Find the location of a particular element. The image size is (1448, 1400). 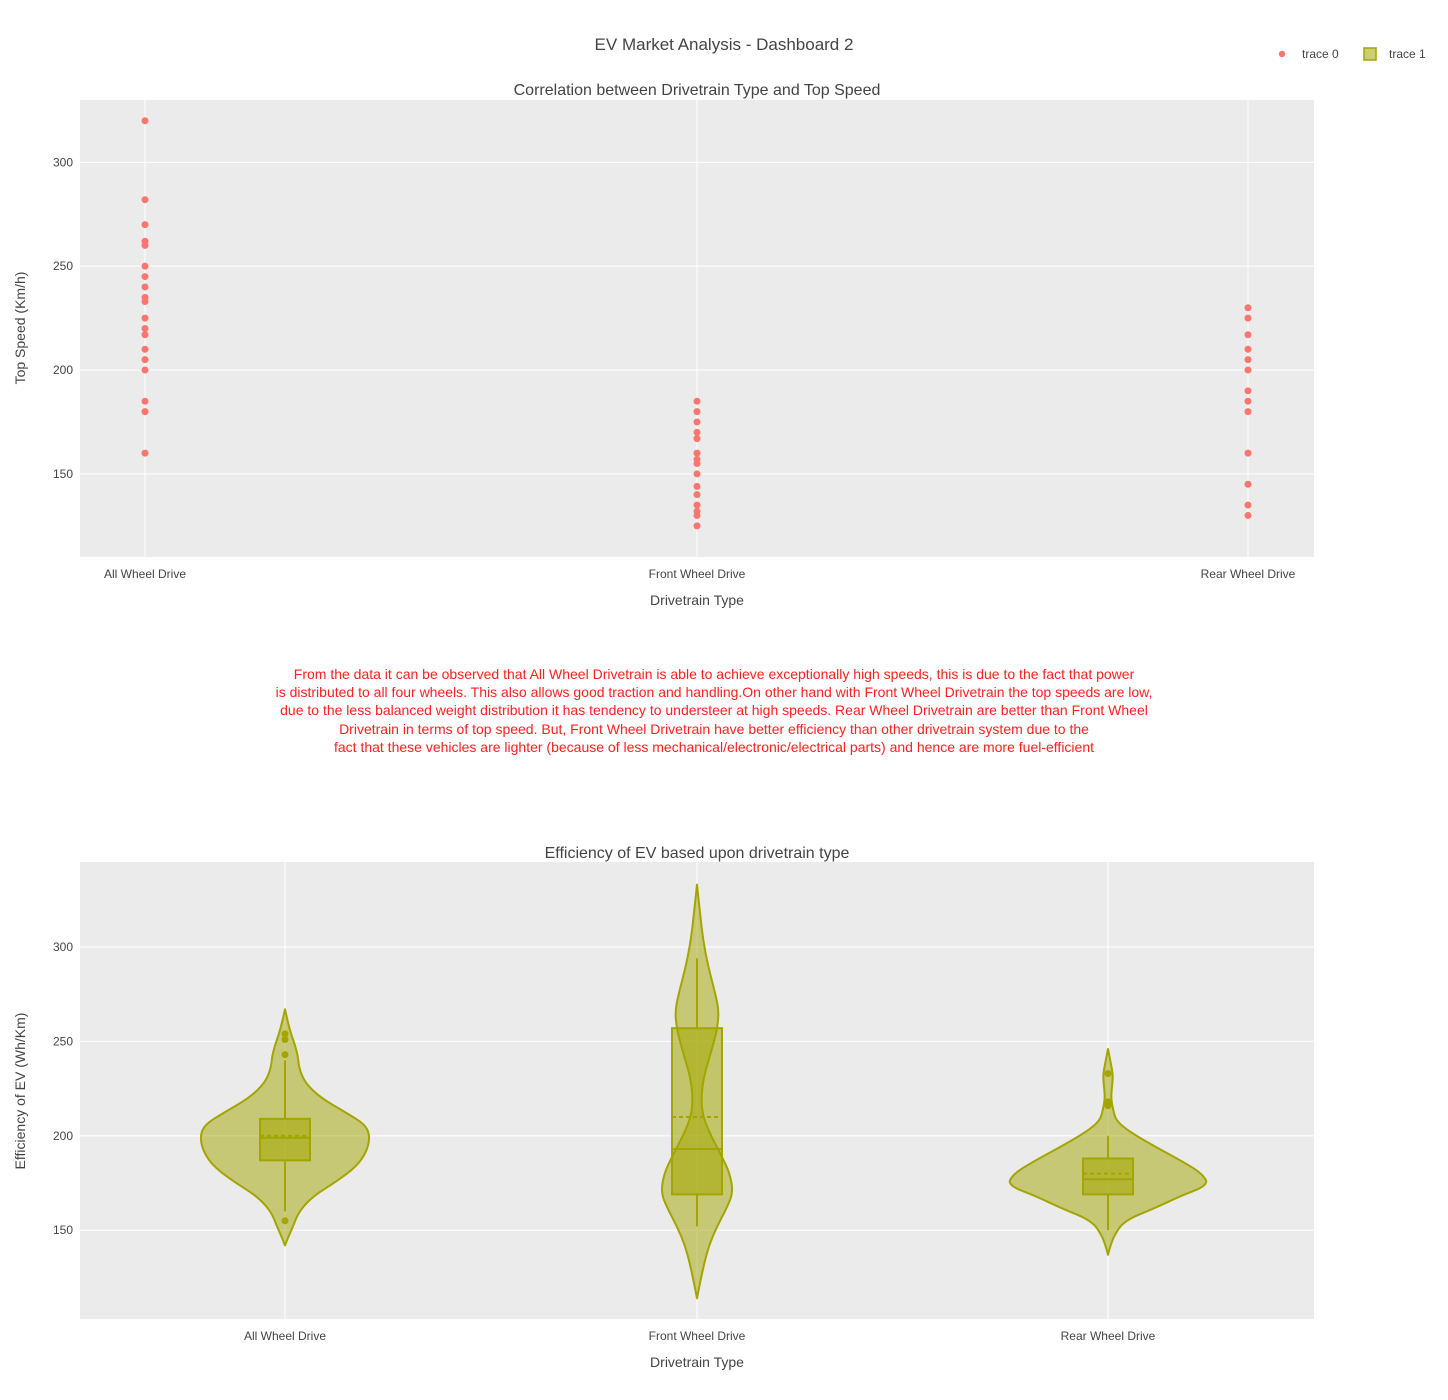

legend-marker-box is located at coordinates (1370, 54).